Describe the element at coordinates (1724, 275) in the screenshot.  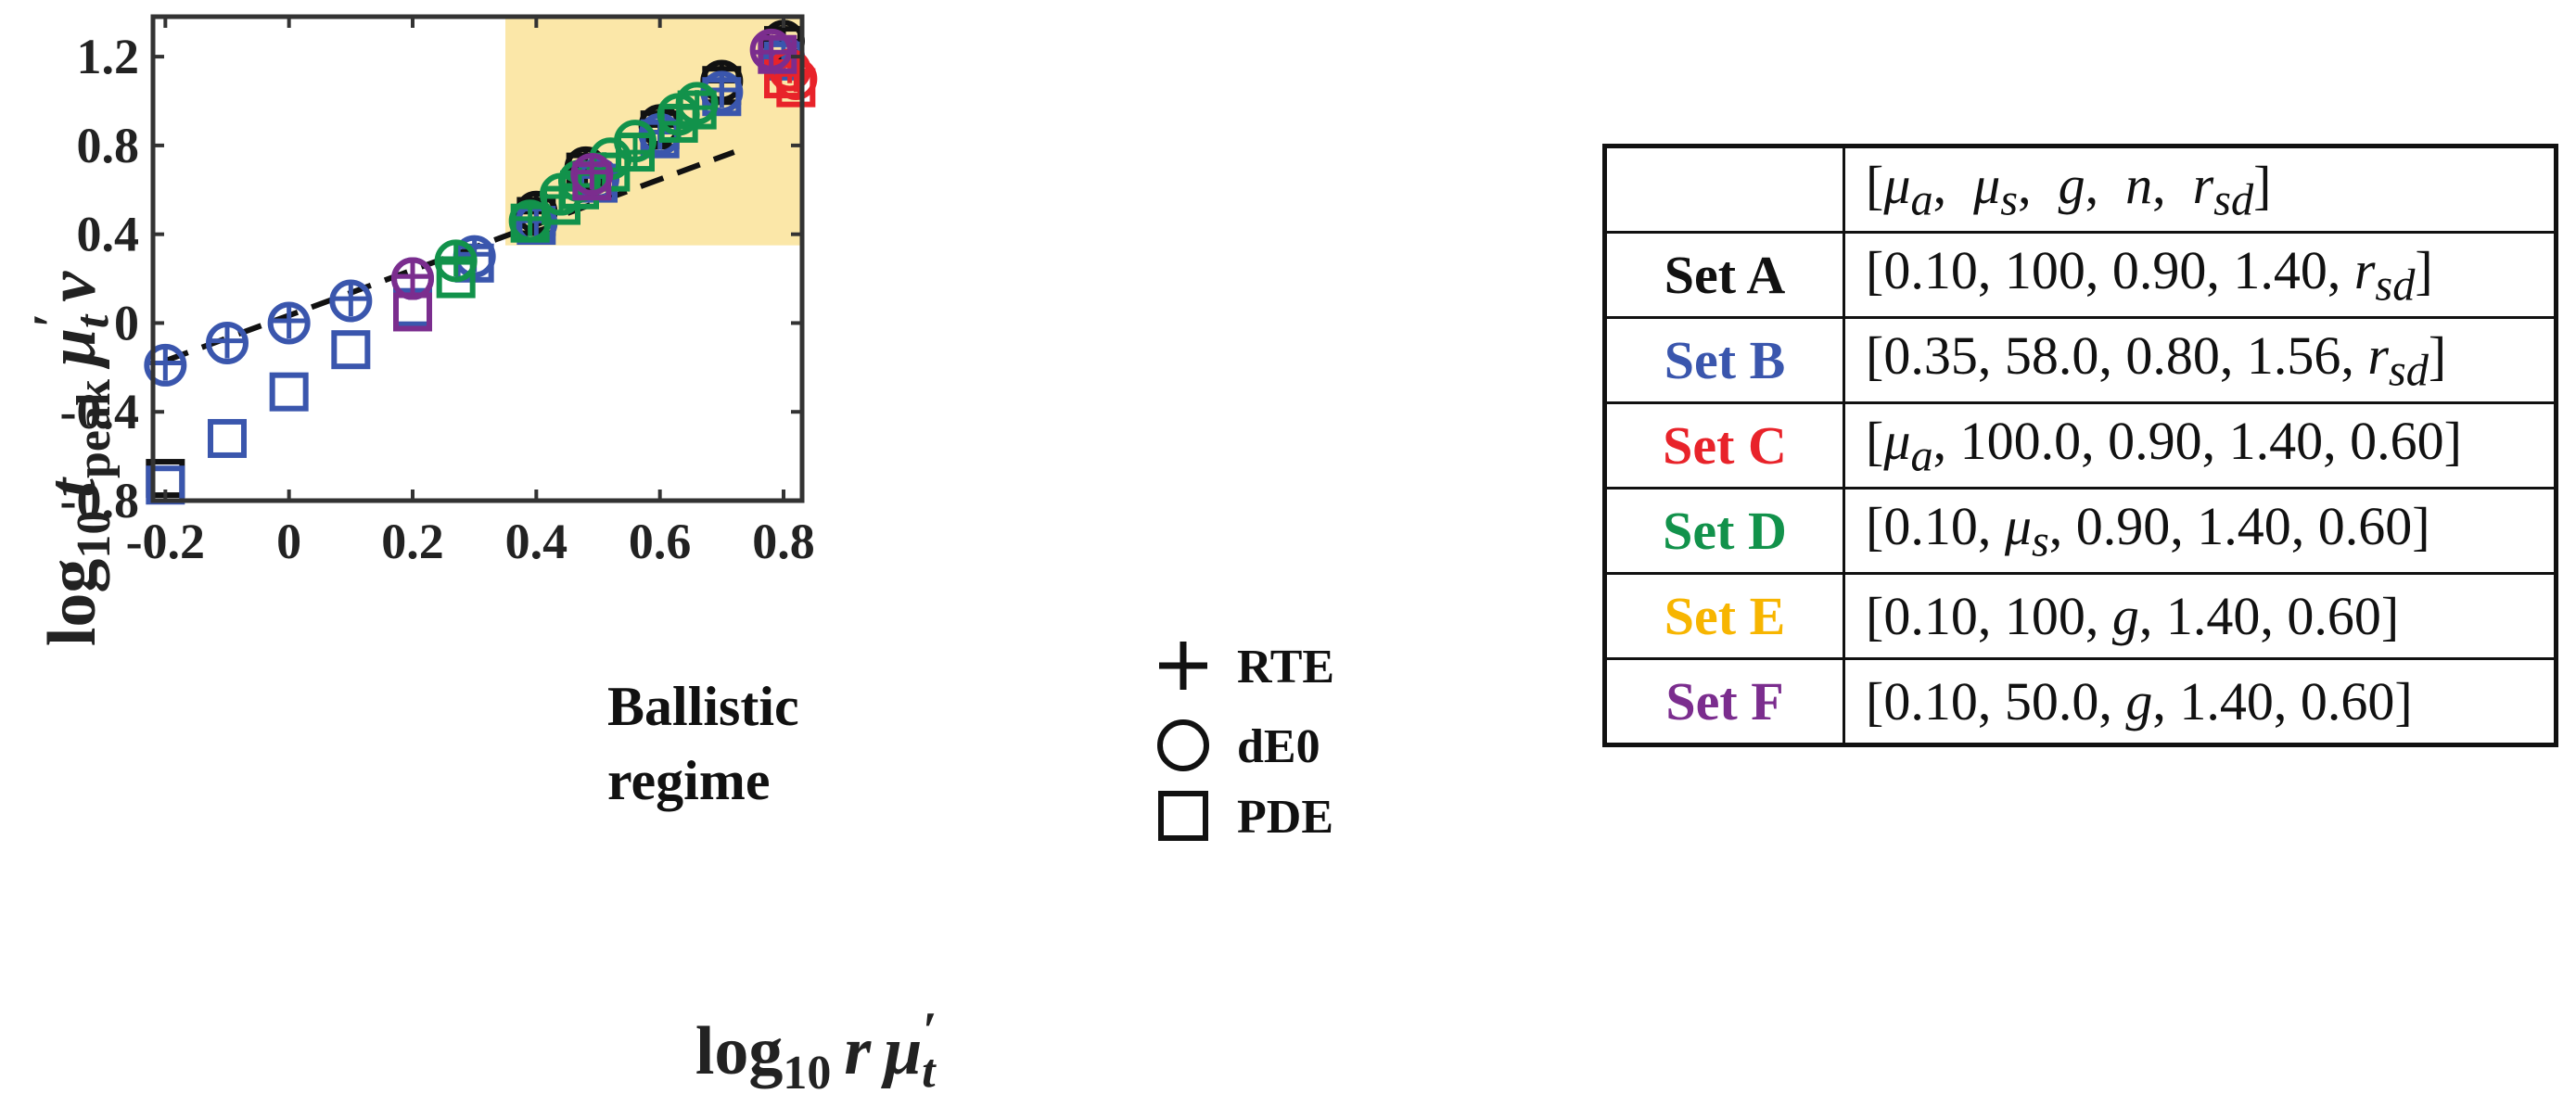
I see `table-set-name: Set A` at that location.